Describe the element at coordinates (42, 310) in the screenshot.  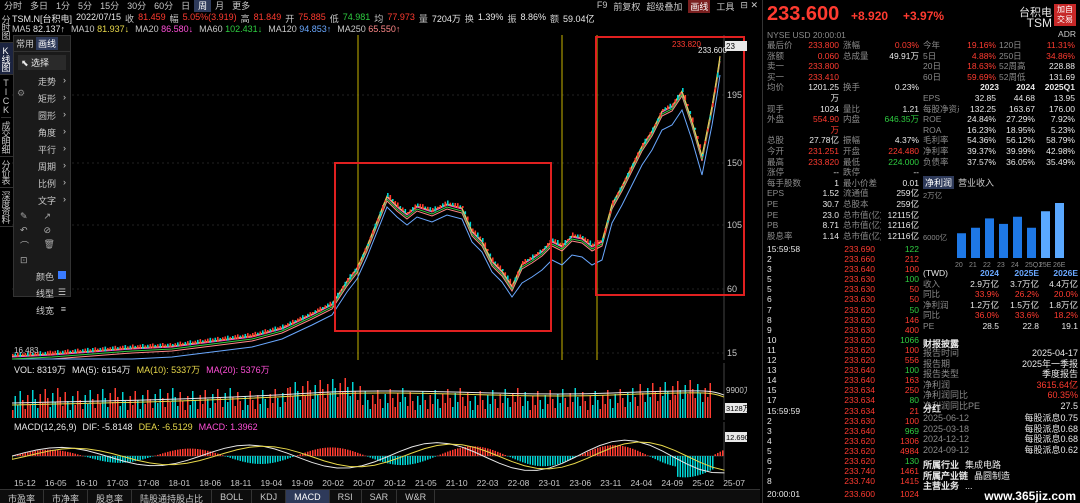
I see `linewidth-option: 线宽 ≡` at that location.